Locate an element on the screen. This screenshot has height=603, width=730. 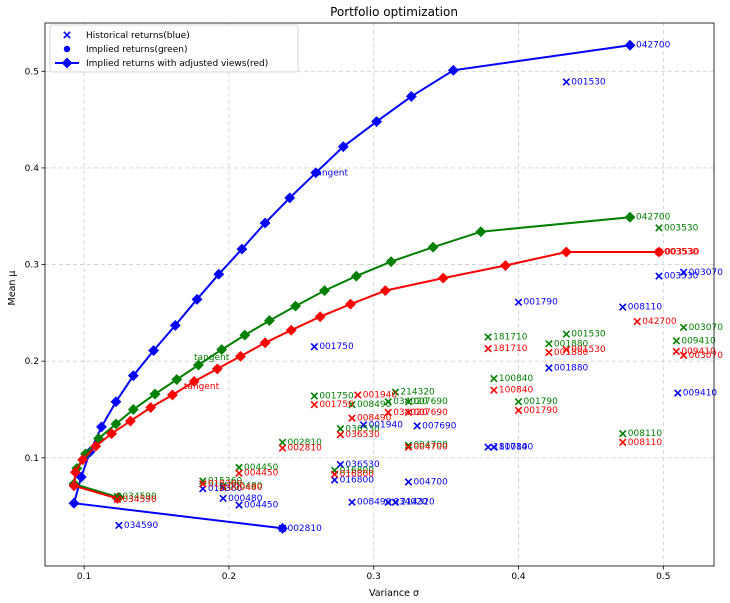
adjusted-return-label: 004700 is located at coordinates (430, 448).